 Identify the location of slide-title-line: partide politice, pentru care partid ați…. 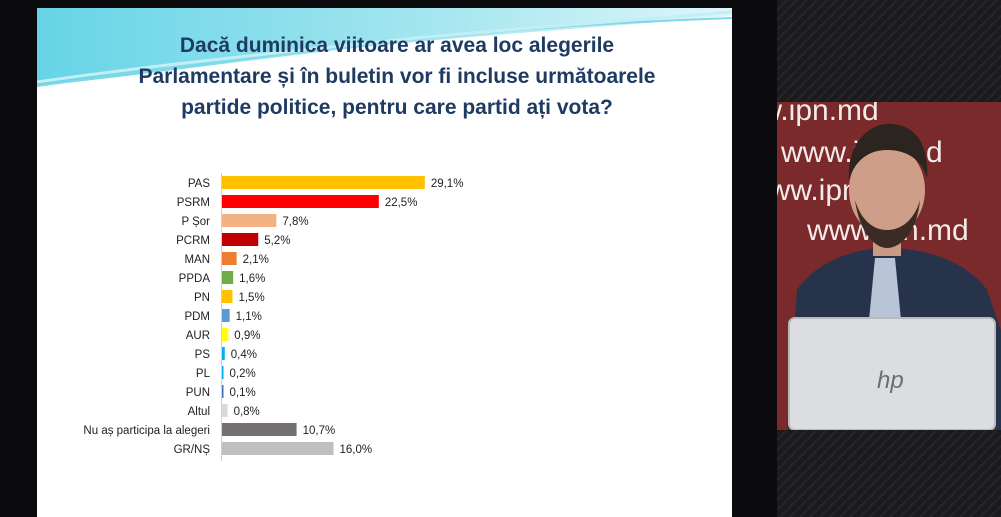
(397, 107).